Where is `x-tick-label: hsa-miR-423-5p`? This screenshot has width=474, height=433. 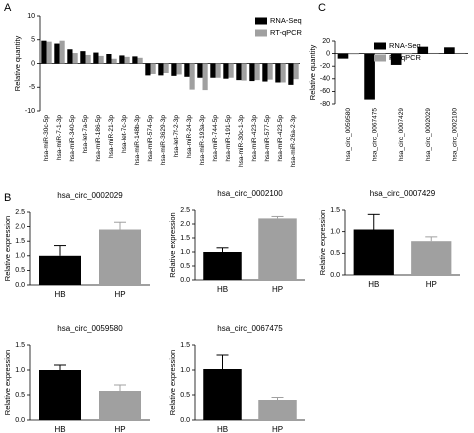
x-tick-label: hsa-miR-423-5p is located at coordinates (280, 138).